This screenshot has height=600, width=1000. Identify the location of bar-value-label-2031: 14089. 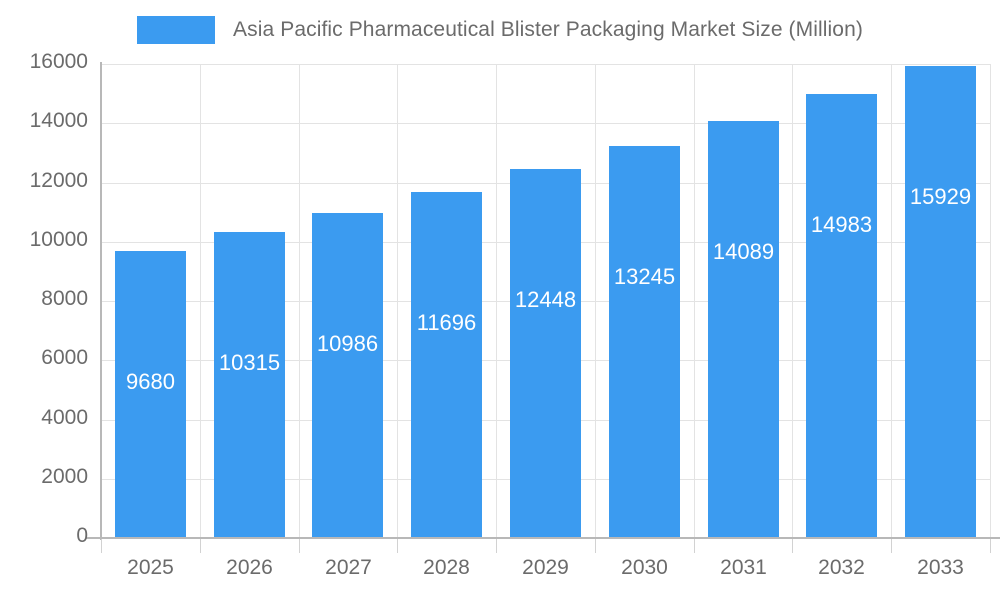
(743, 251).